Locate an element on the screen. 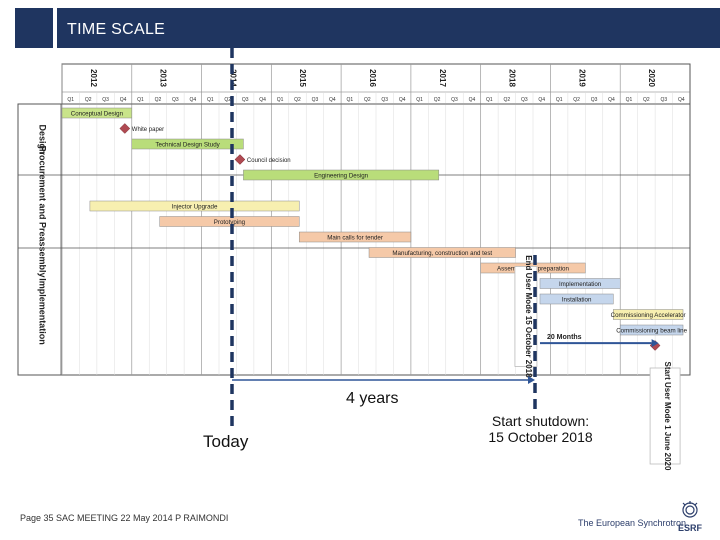  start-user-mode-box is located at coordinates (665, 416).